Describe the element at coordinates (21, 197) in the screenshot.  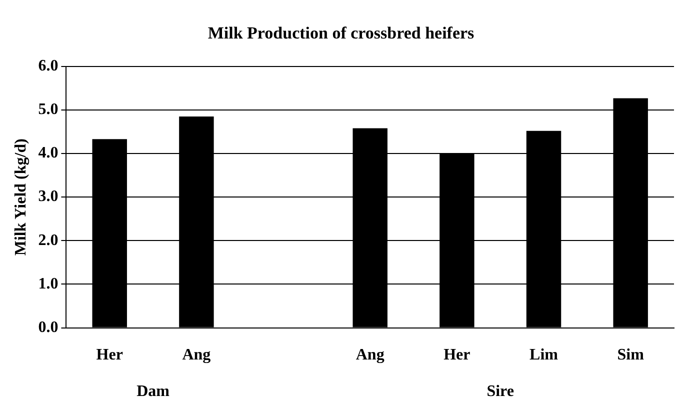
I see `y-axis-title: Milk Yield (kg/d)` at that location.